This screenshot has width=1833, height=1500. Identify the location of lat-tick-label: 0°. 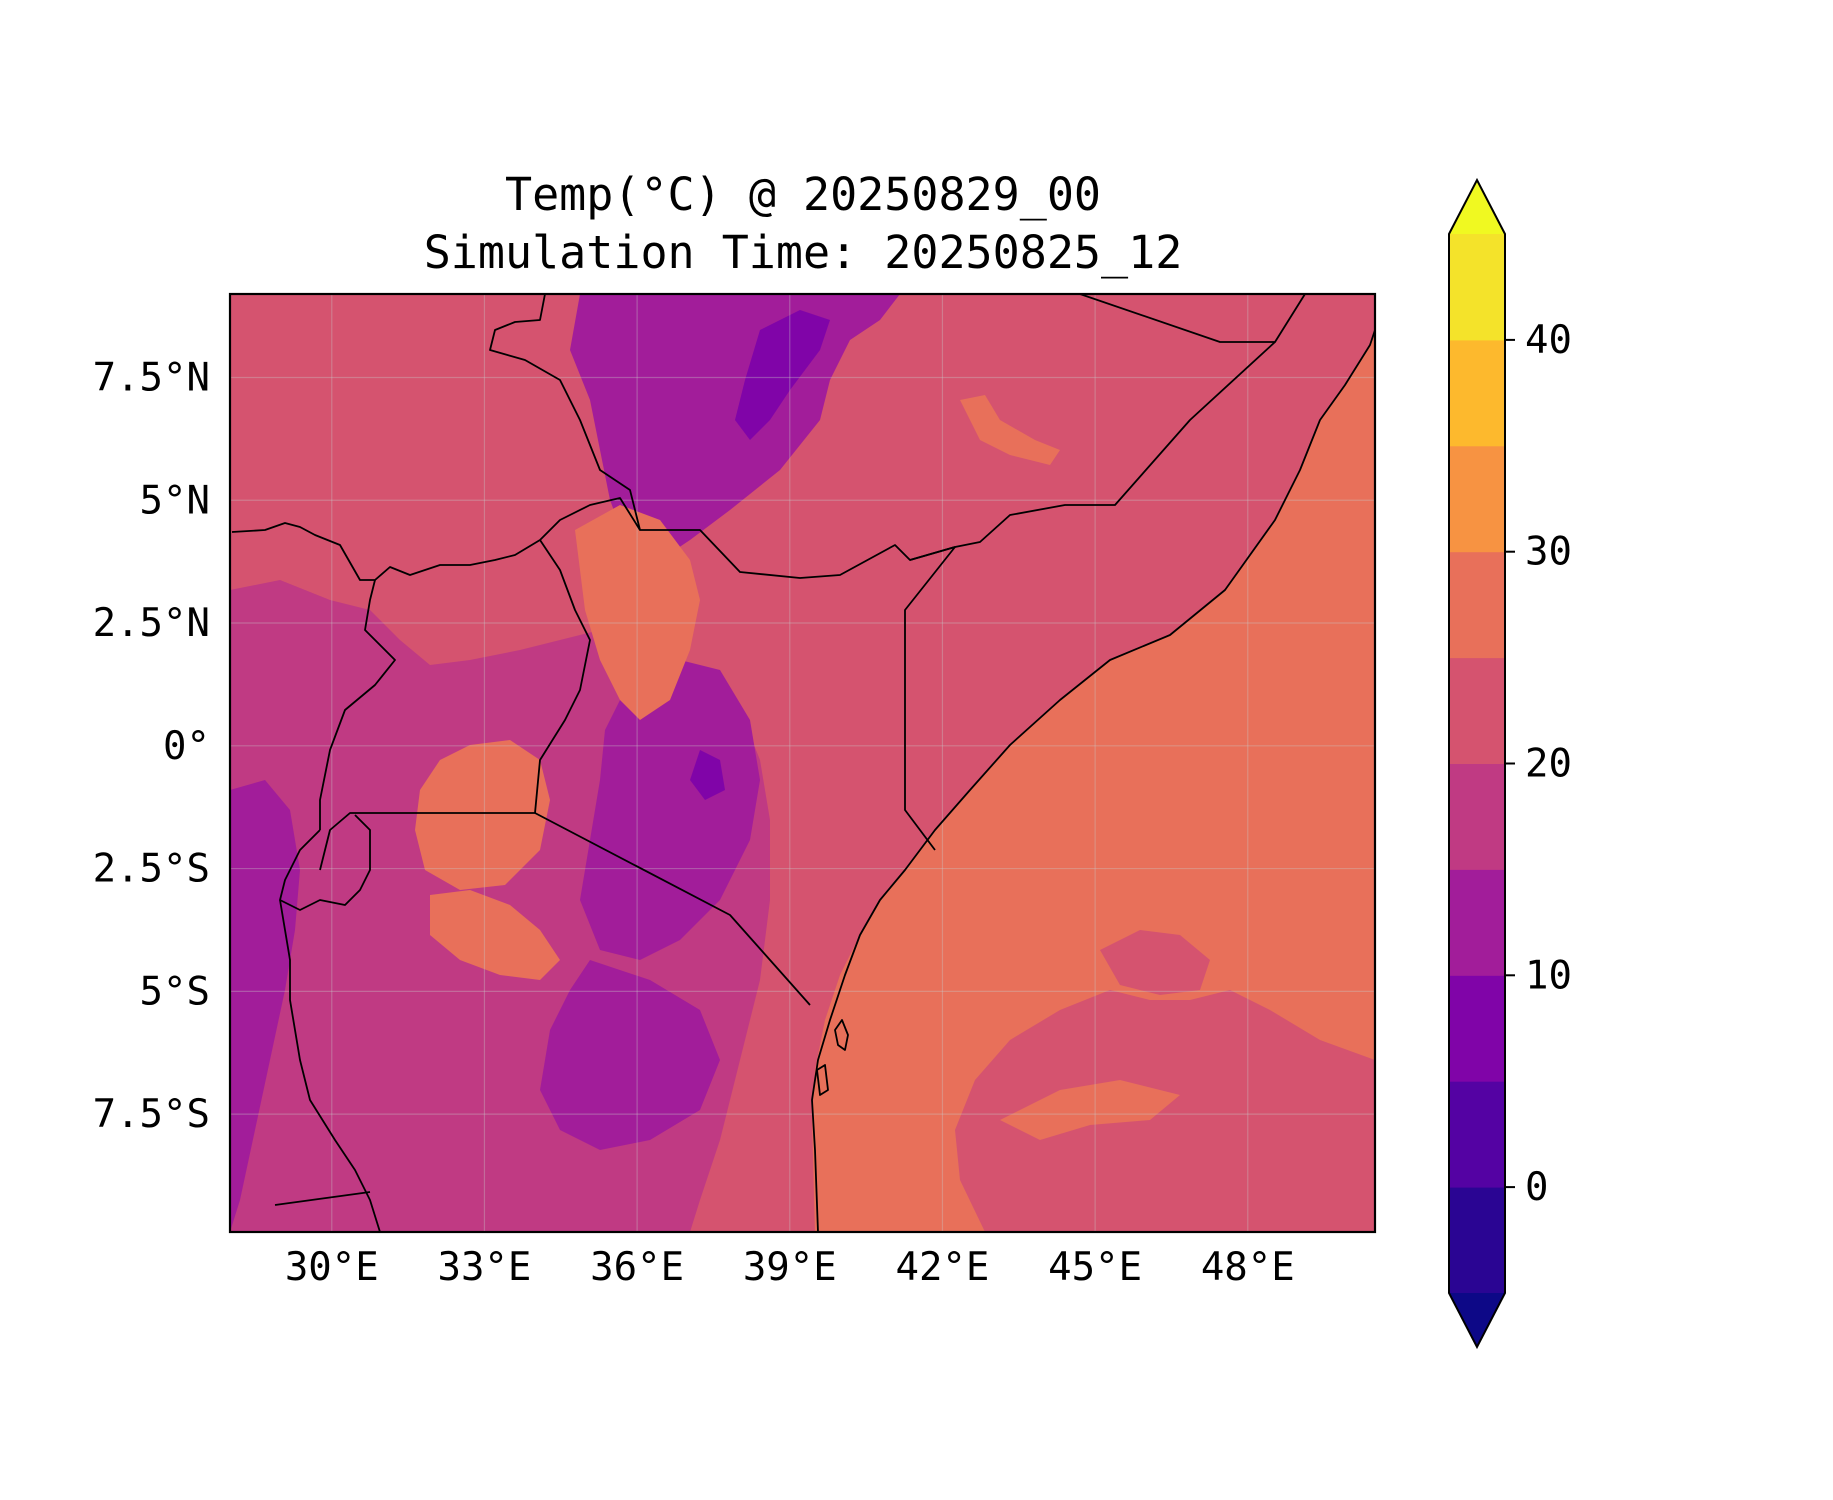
(186, 746).